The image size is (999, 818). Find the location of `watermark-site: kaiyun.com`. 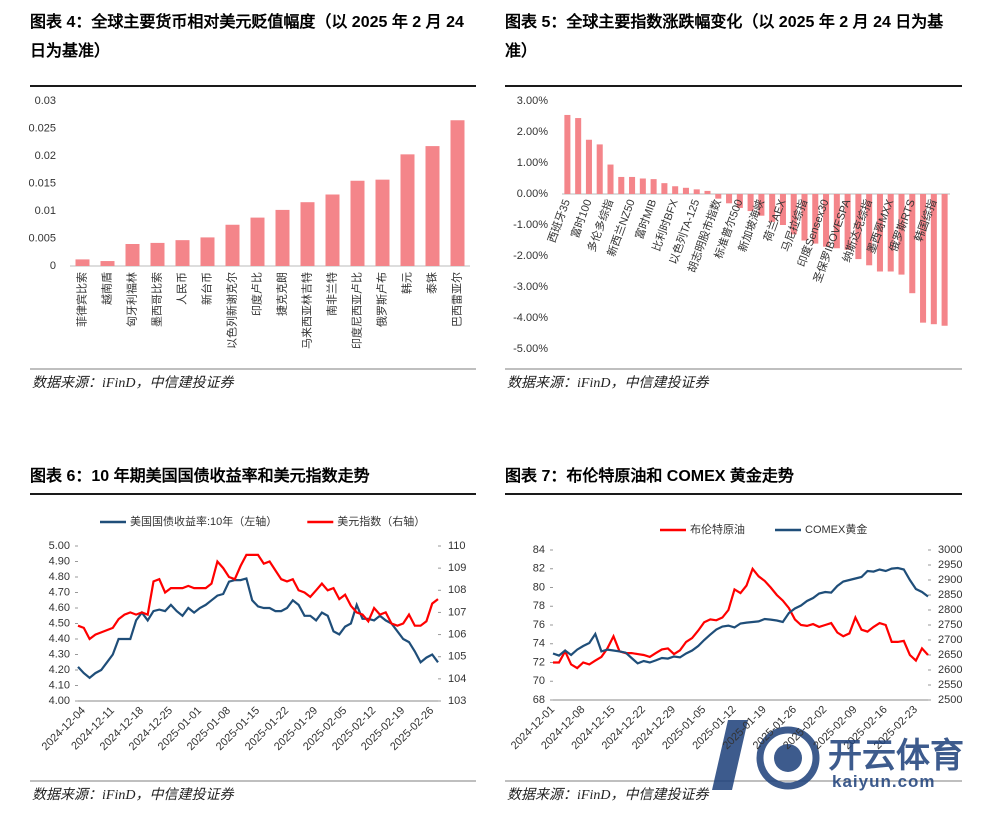

watermark-site: kaiyun.com is located at coordinates (884, 781).